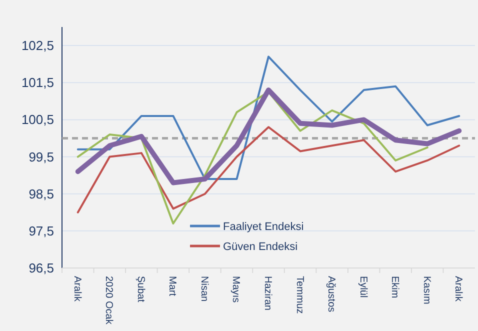  Describe the element at coordinates (362, 287) in the screenshot. I see `x-tick-label: Eylül` at that location.